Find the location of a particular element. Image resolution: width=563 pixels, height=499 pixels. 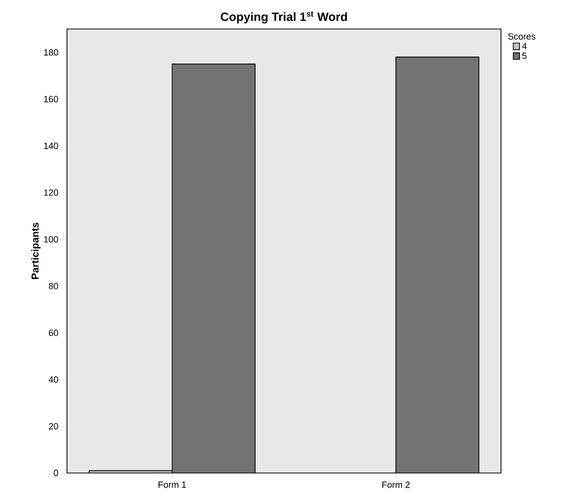

y-tick-label: 20 is located at coordinates (53, 426).